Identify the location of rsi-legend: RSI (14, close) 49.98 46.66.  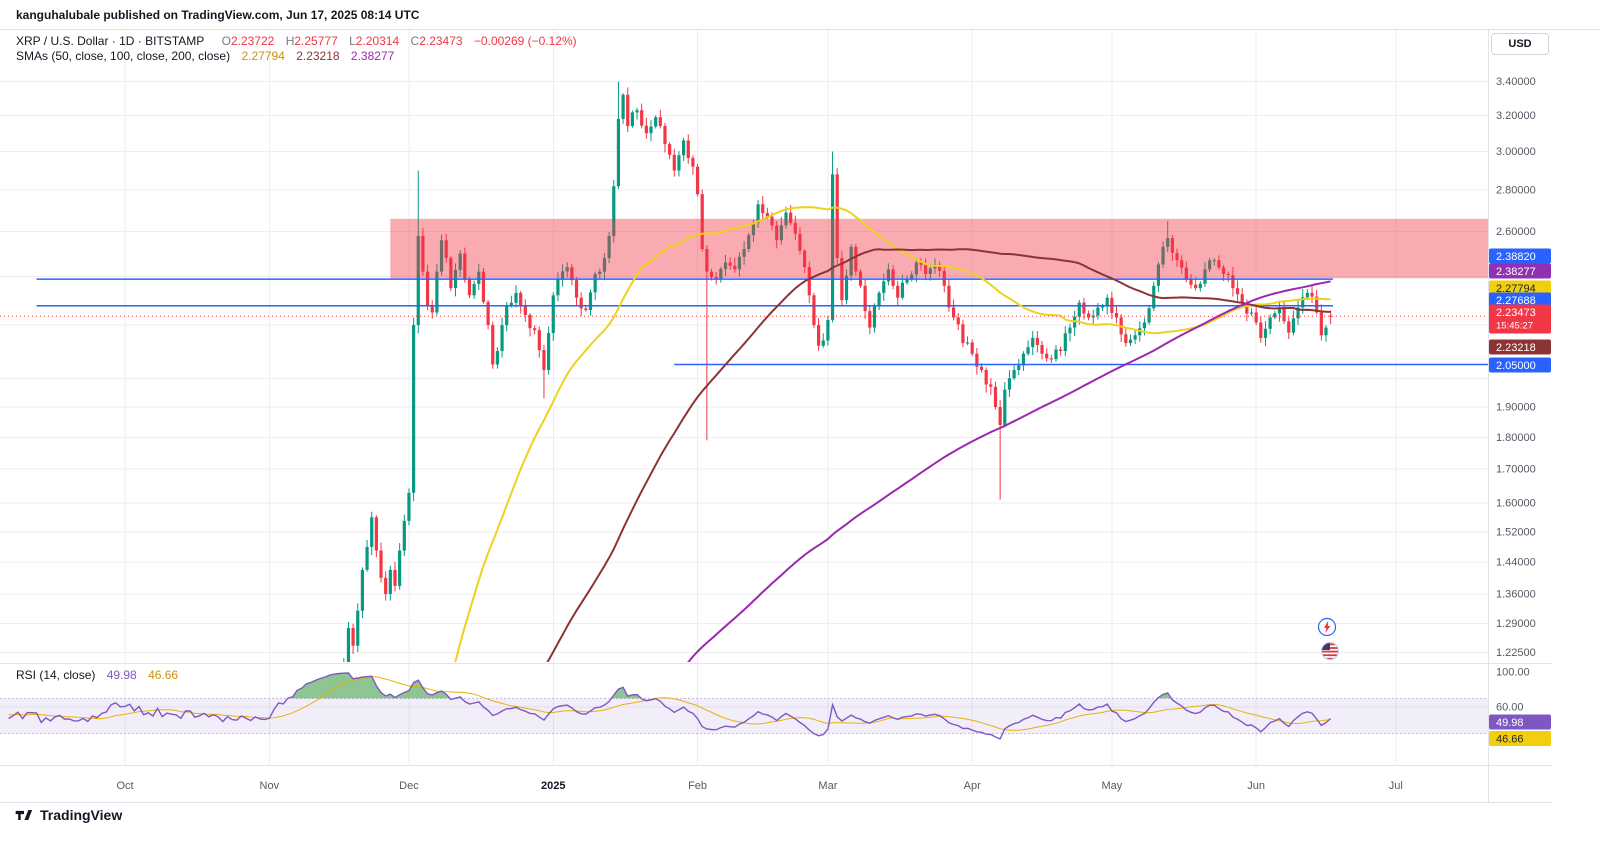
(97, 675).